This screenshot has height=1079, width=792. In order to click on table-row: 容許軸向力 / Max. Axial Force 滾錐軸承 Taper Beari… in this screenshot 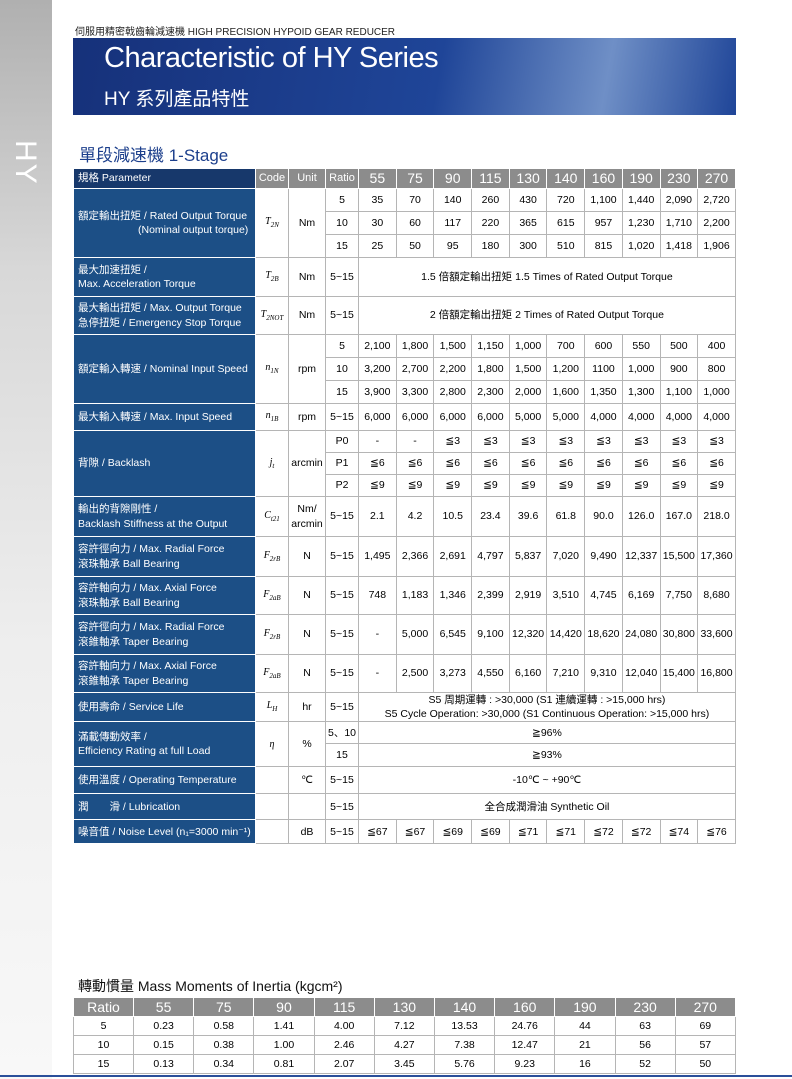, I will do `click(404, 673)`.